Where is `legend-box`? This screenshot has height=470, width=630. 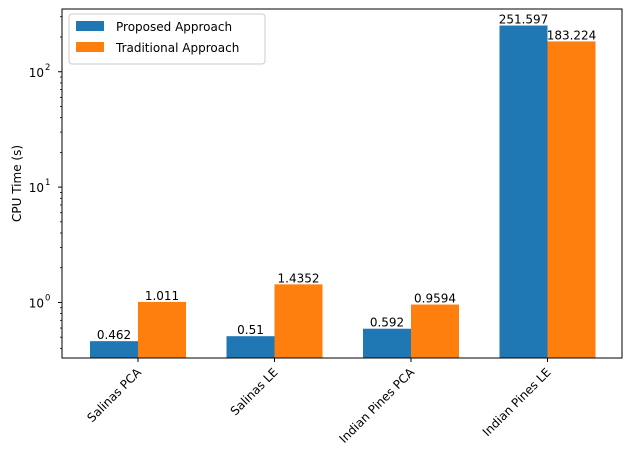
legend-box is located at coordinates (167, 39).